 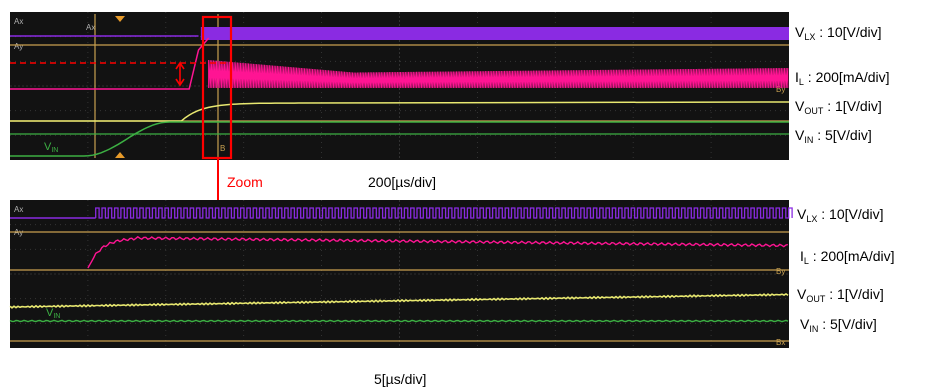 I want to click on top-trace-vin, so click(x=399, y=139).